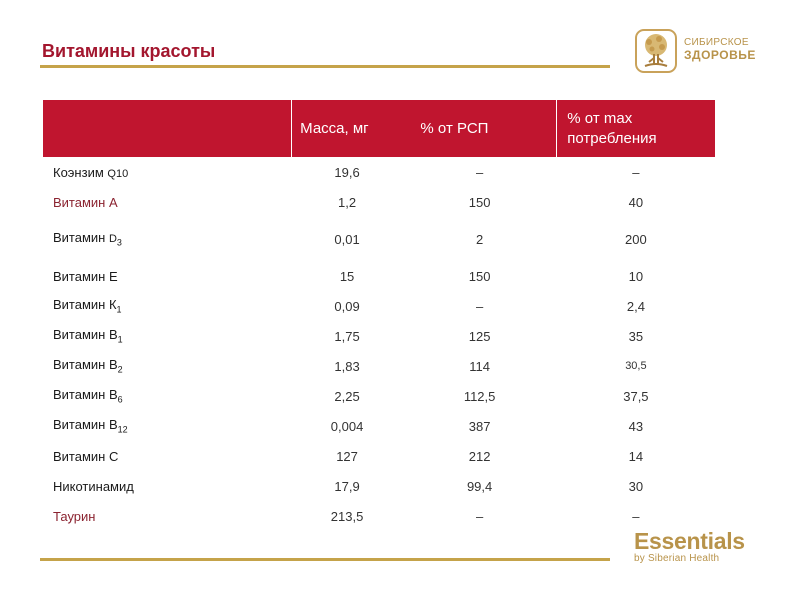 This screenshot has width=800, height=600. I want to click on table-row: Таурин 213,5 – –, so click(379, 516).